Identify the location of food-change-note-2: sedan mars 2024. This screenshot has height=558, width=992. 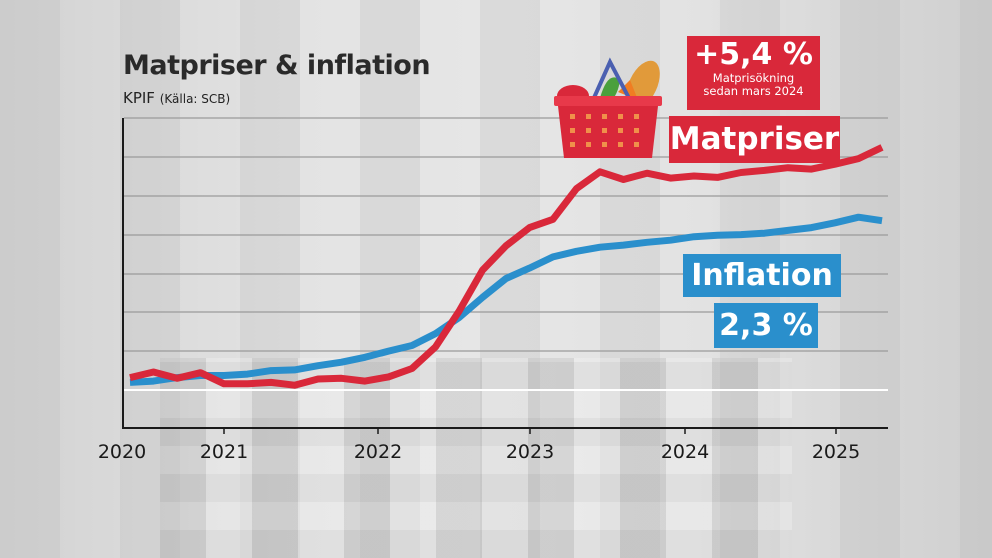
(753, 91).